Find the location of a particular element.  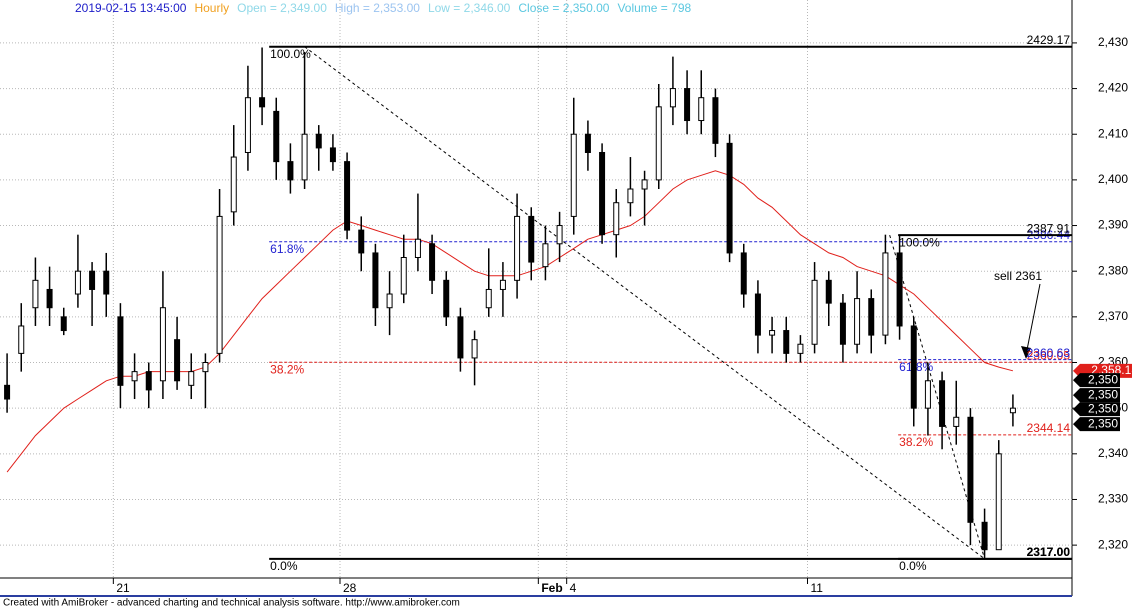

y-tick-label: 2,410 is located at coordinates (1113, 133).